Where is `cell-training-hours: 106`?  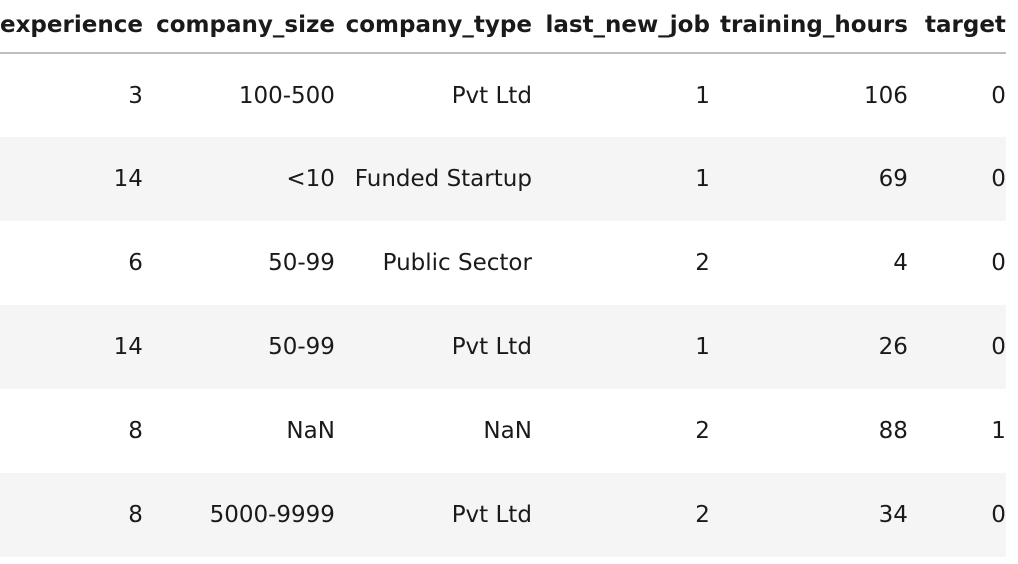 cell-training-hours: 106 is located at coordinates (886, 95).